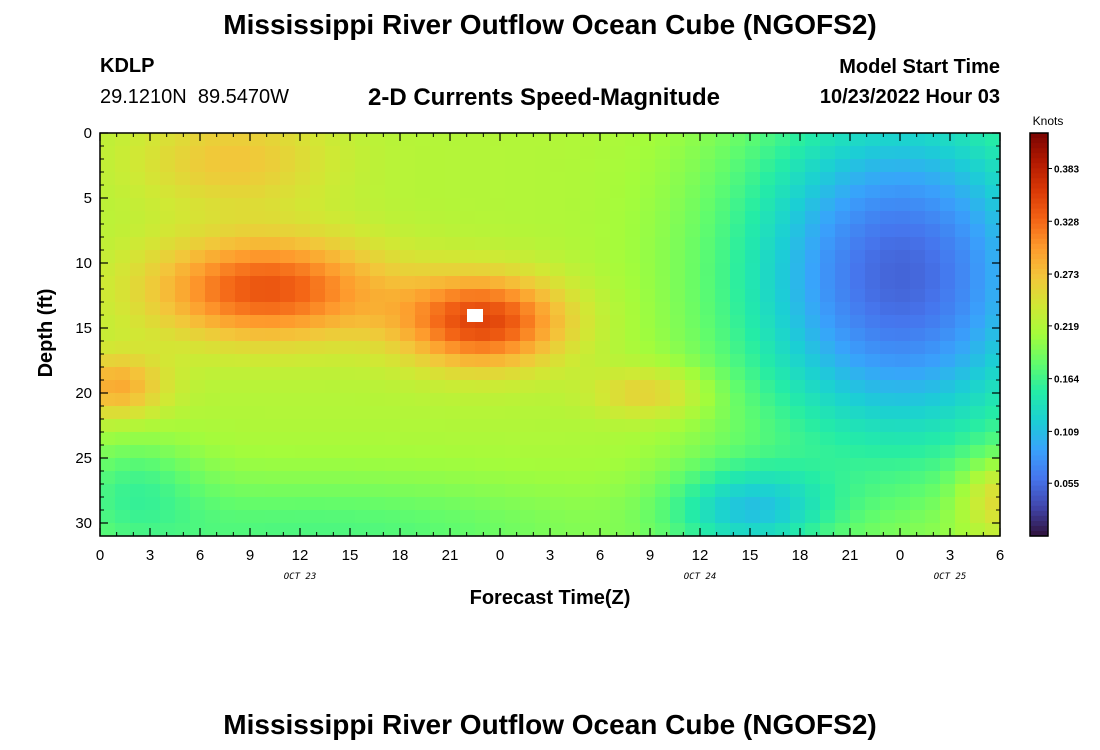 This screenshot has width=1100, height=750. What do you see at coordinates (800, 555) in the screenshot?
I see `x-tick-label: 18` at bounding box center [800, 555].